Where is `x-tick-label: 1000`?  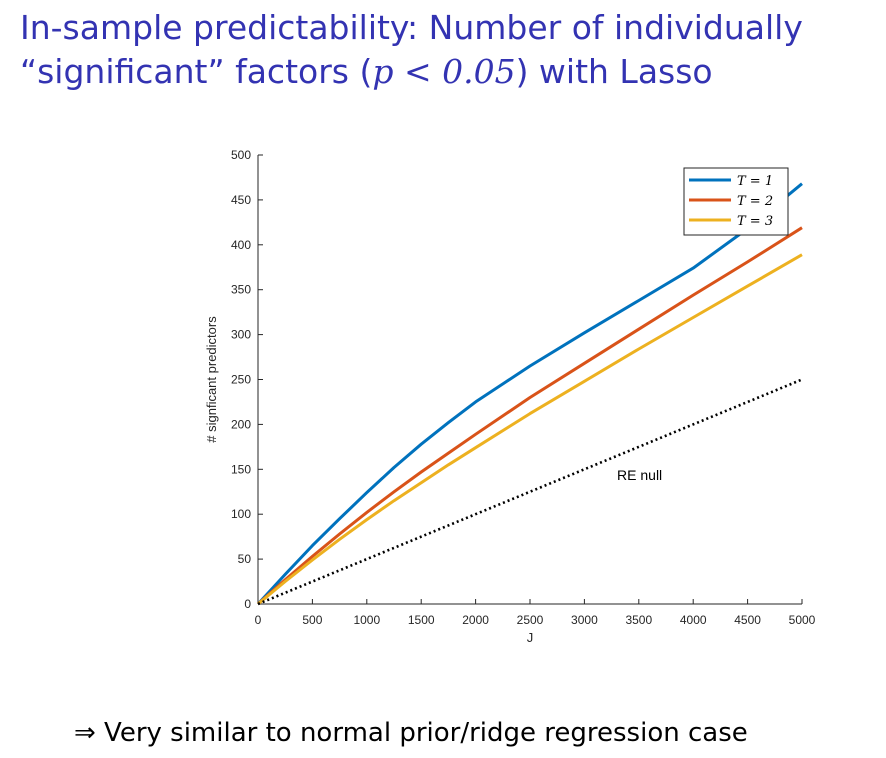 x-tick-label: 1000 is located at coordinates (366, 620).